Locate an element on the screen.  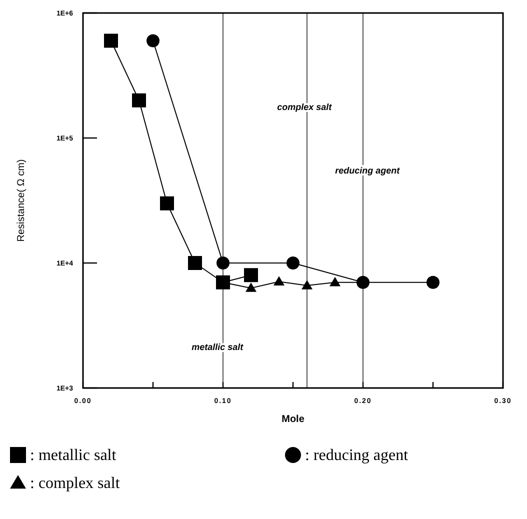
legend-label: : complex salt is located at coordinates (75, 483).